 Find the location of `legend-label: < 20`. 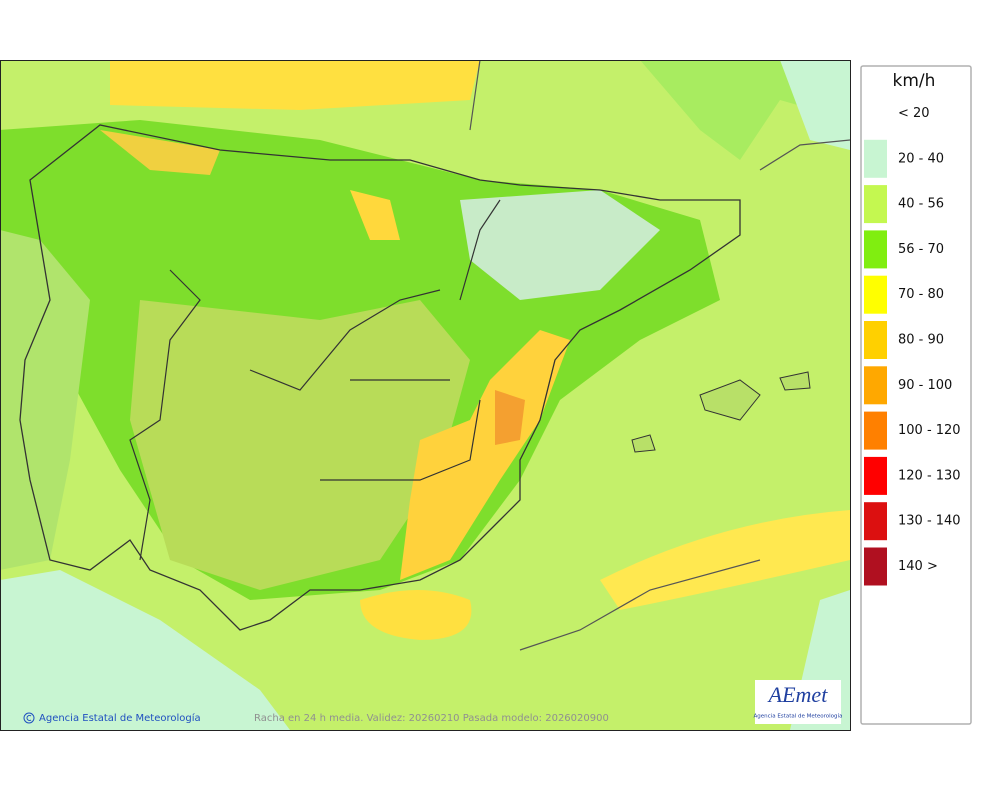

legend-label: < 20 is located at coordinates (914, 113).